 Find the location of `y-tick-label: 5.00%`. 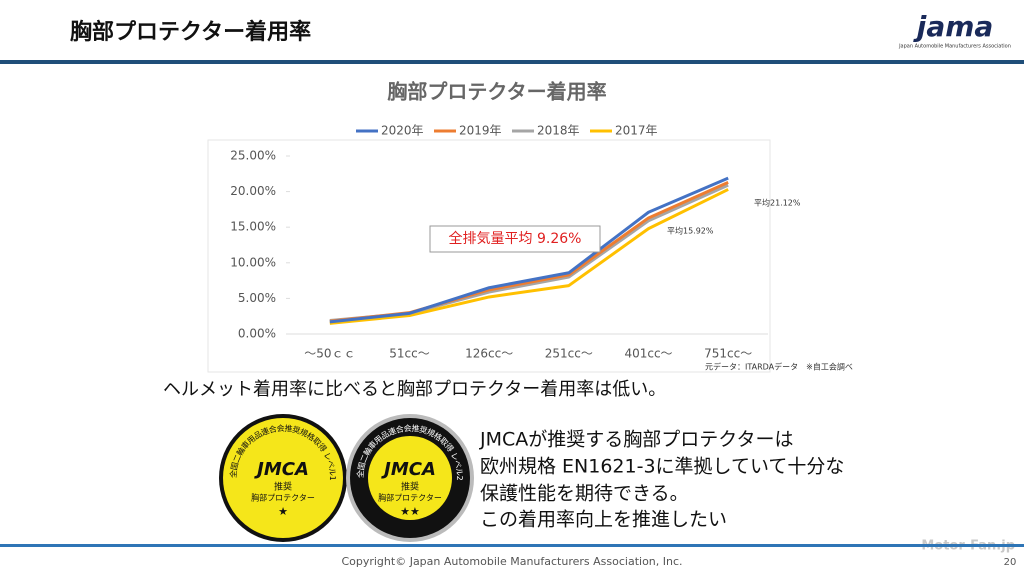

y-tick-label: 5.00% is located at coordinates (257, 298).